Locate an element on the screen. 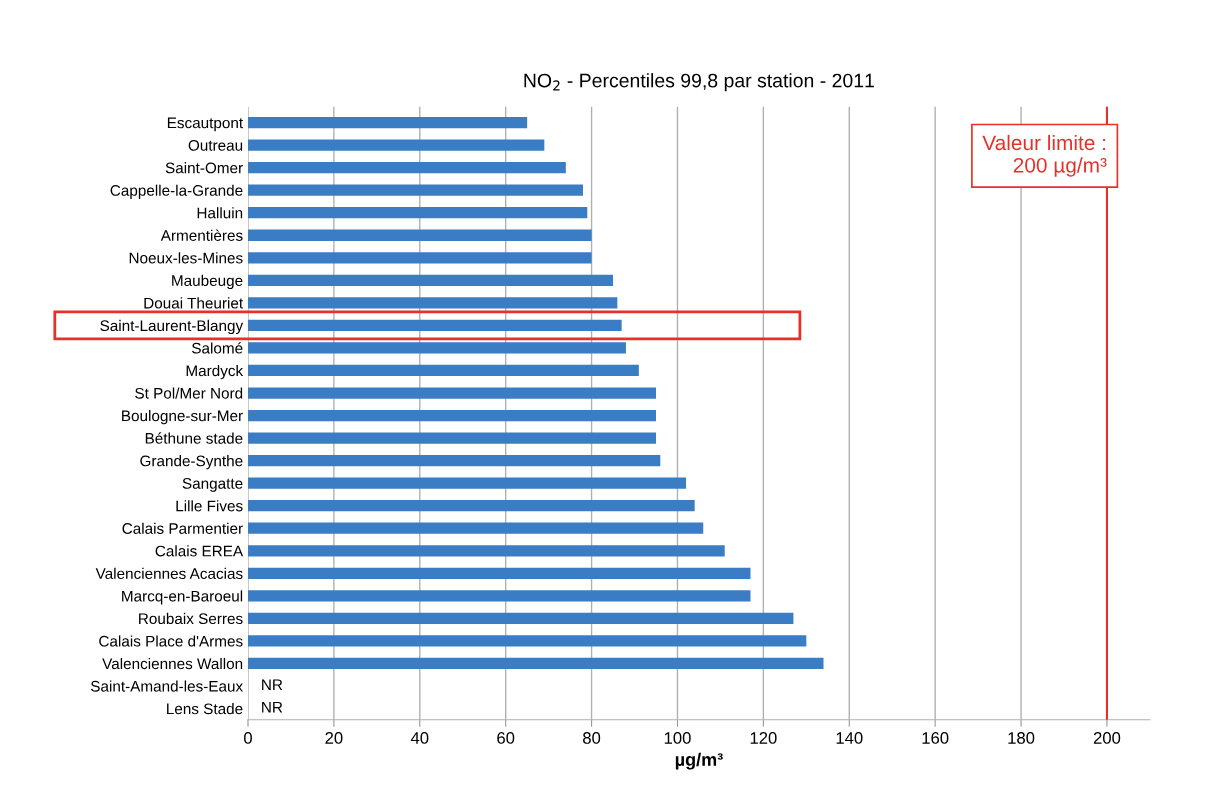  x-tick-label: 200 is located at coordinates (1107, 738).